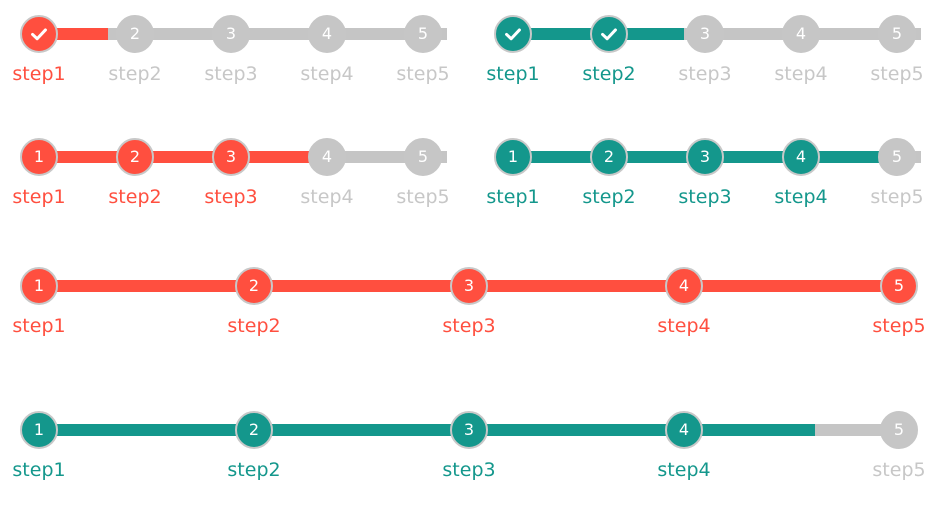 The image size is (946, 515). Describe the element at coordinates (705, 56) in the screenshot. I see `stepper-top-right: step1 step2 3 step3 4 step4 5 step5` at that location.